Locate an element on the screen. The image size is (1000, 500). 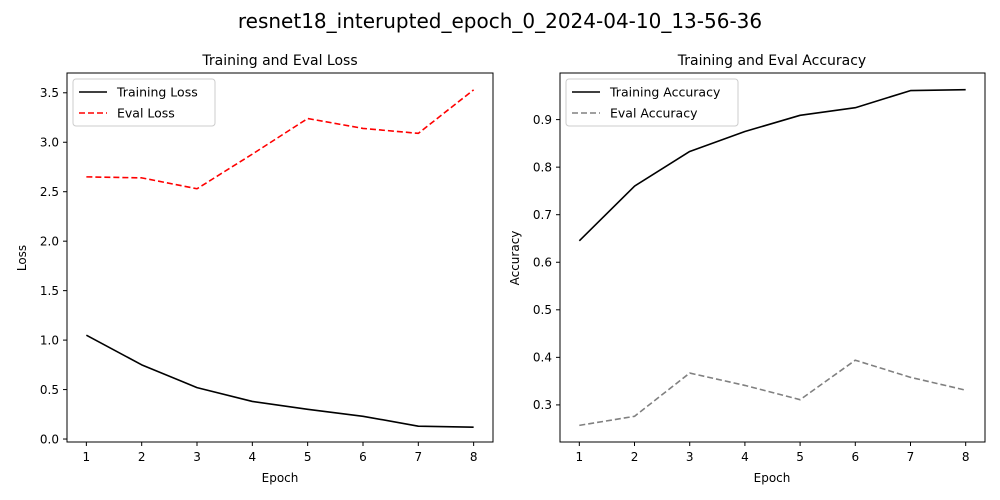
accuracy-y-tick-label-7: 0.9 is located at coordinates (542, 120).